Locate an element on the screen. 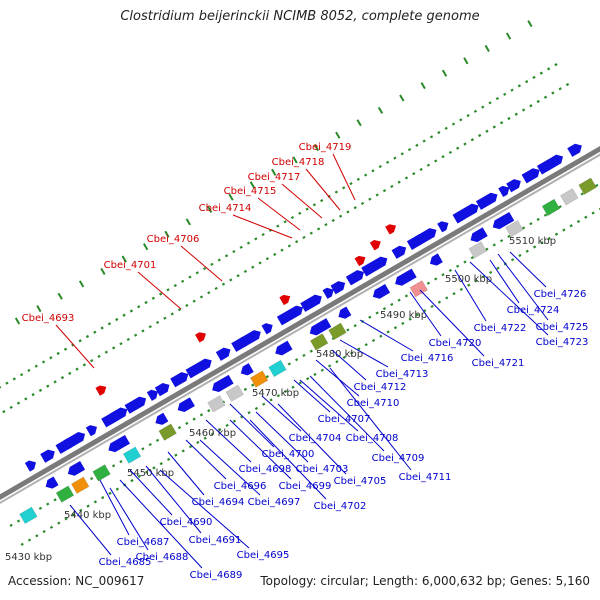 Image resolution: width=600 pixels, height=600 pixels. rna-gene-label: Cbei_4701 is located at coordinates (130, 265).